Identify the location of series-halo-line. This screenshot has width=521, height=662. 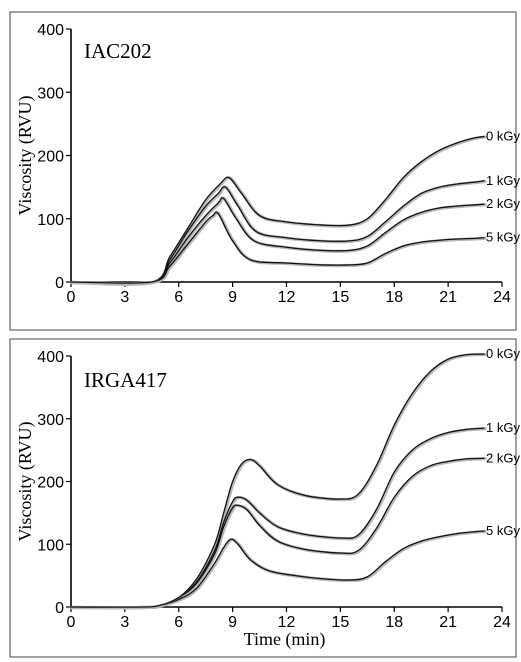
(278, 232).